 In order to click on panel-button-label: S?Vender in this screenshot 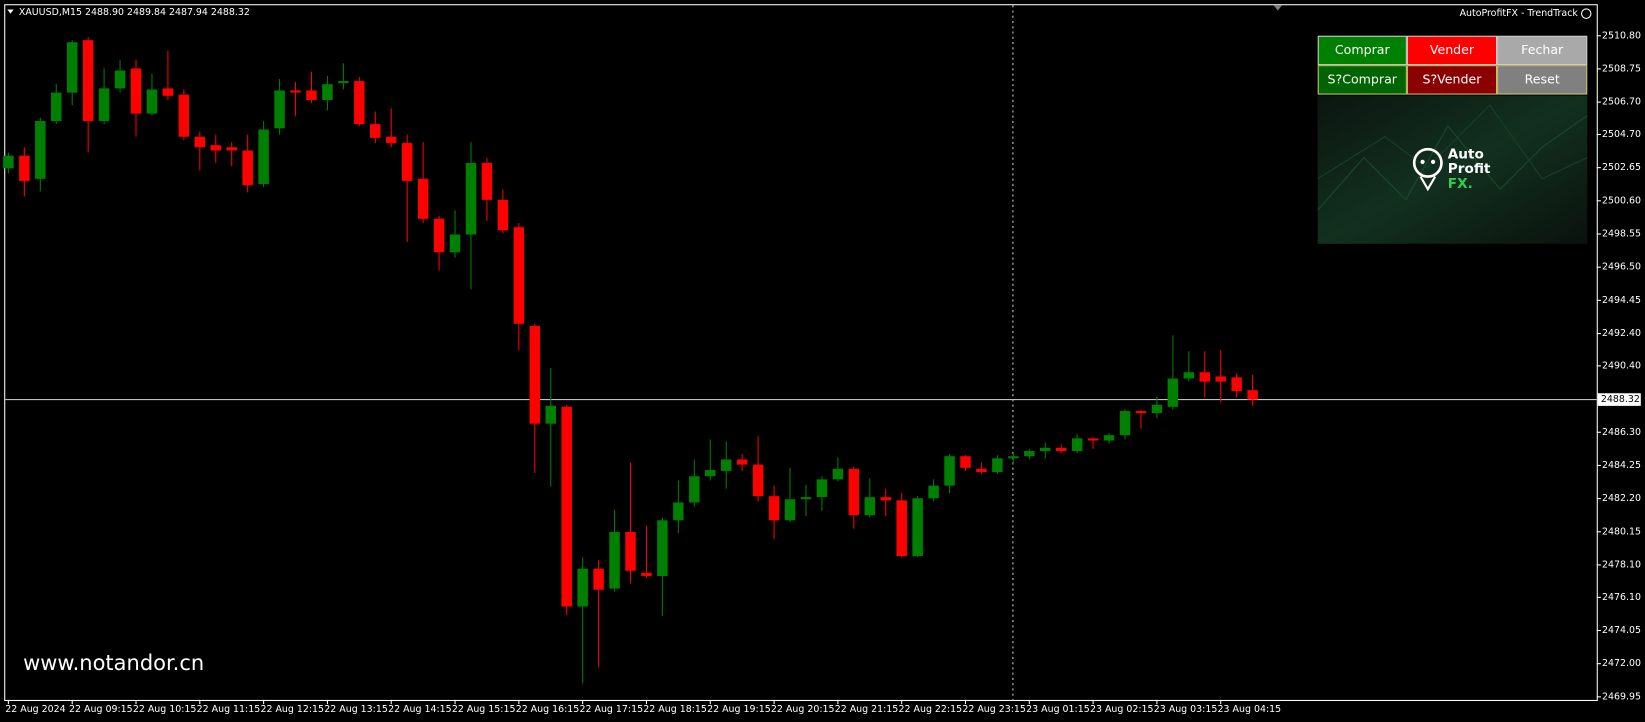, I will do `click(1453, 78)`.